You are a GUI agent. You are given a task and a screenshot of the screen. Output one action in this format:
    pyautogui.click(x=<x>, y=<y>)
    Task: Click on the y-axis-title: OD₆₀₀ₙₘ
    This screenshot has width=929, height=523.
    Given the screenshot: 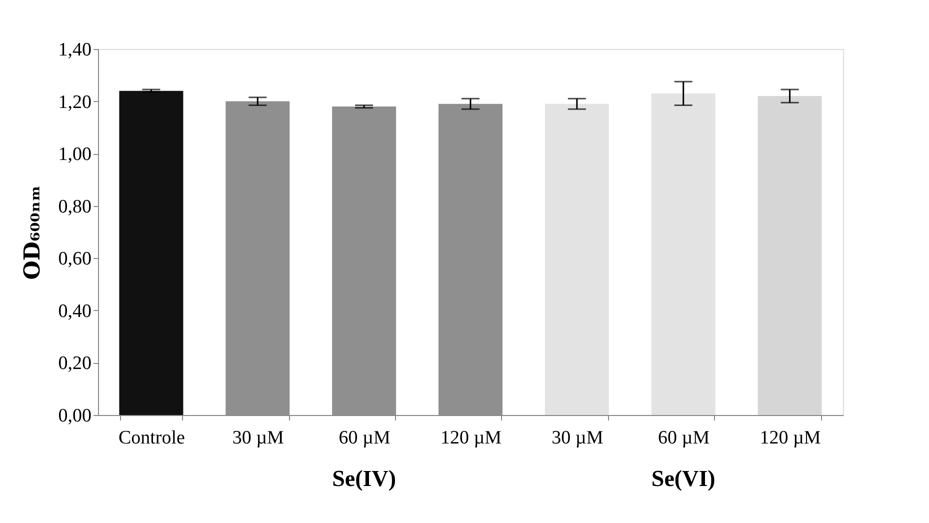 What is the action you would take?
    pyautogui.click(x=32, y=232)
    